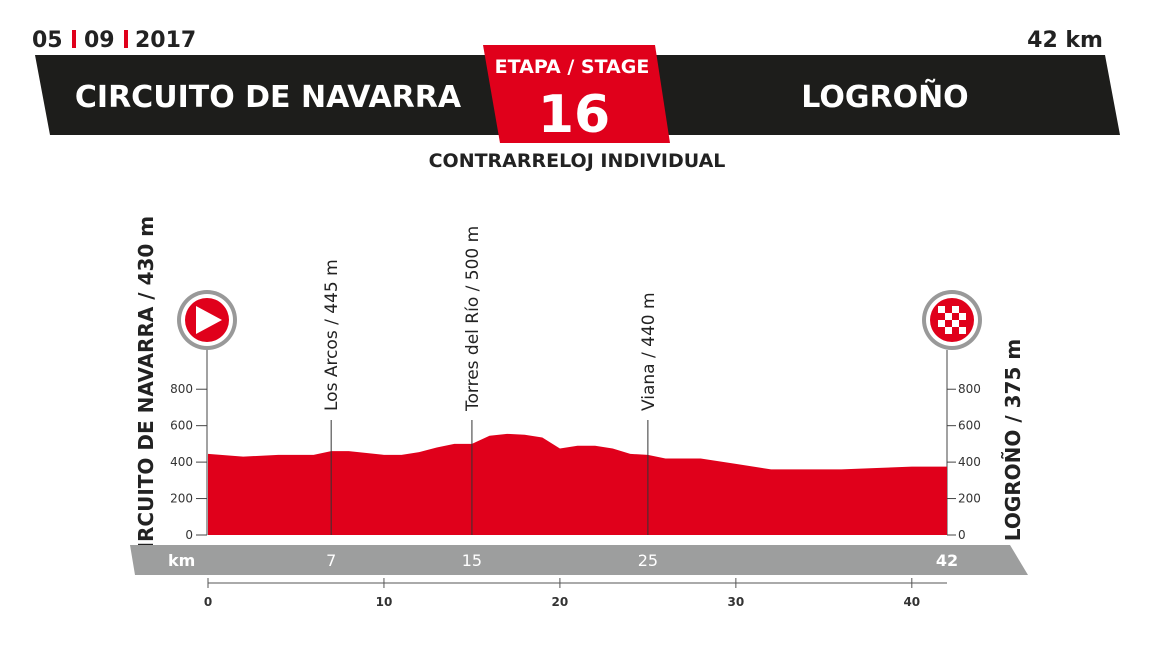  Describe the element at coordinates (577, 484) in the screenshot. I see `elevation-area` at that location.